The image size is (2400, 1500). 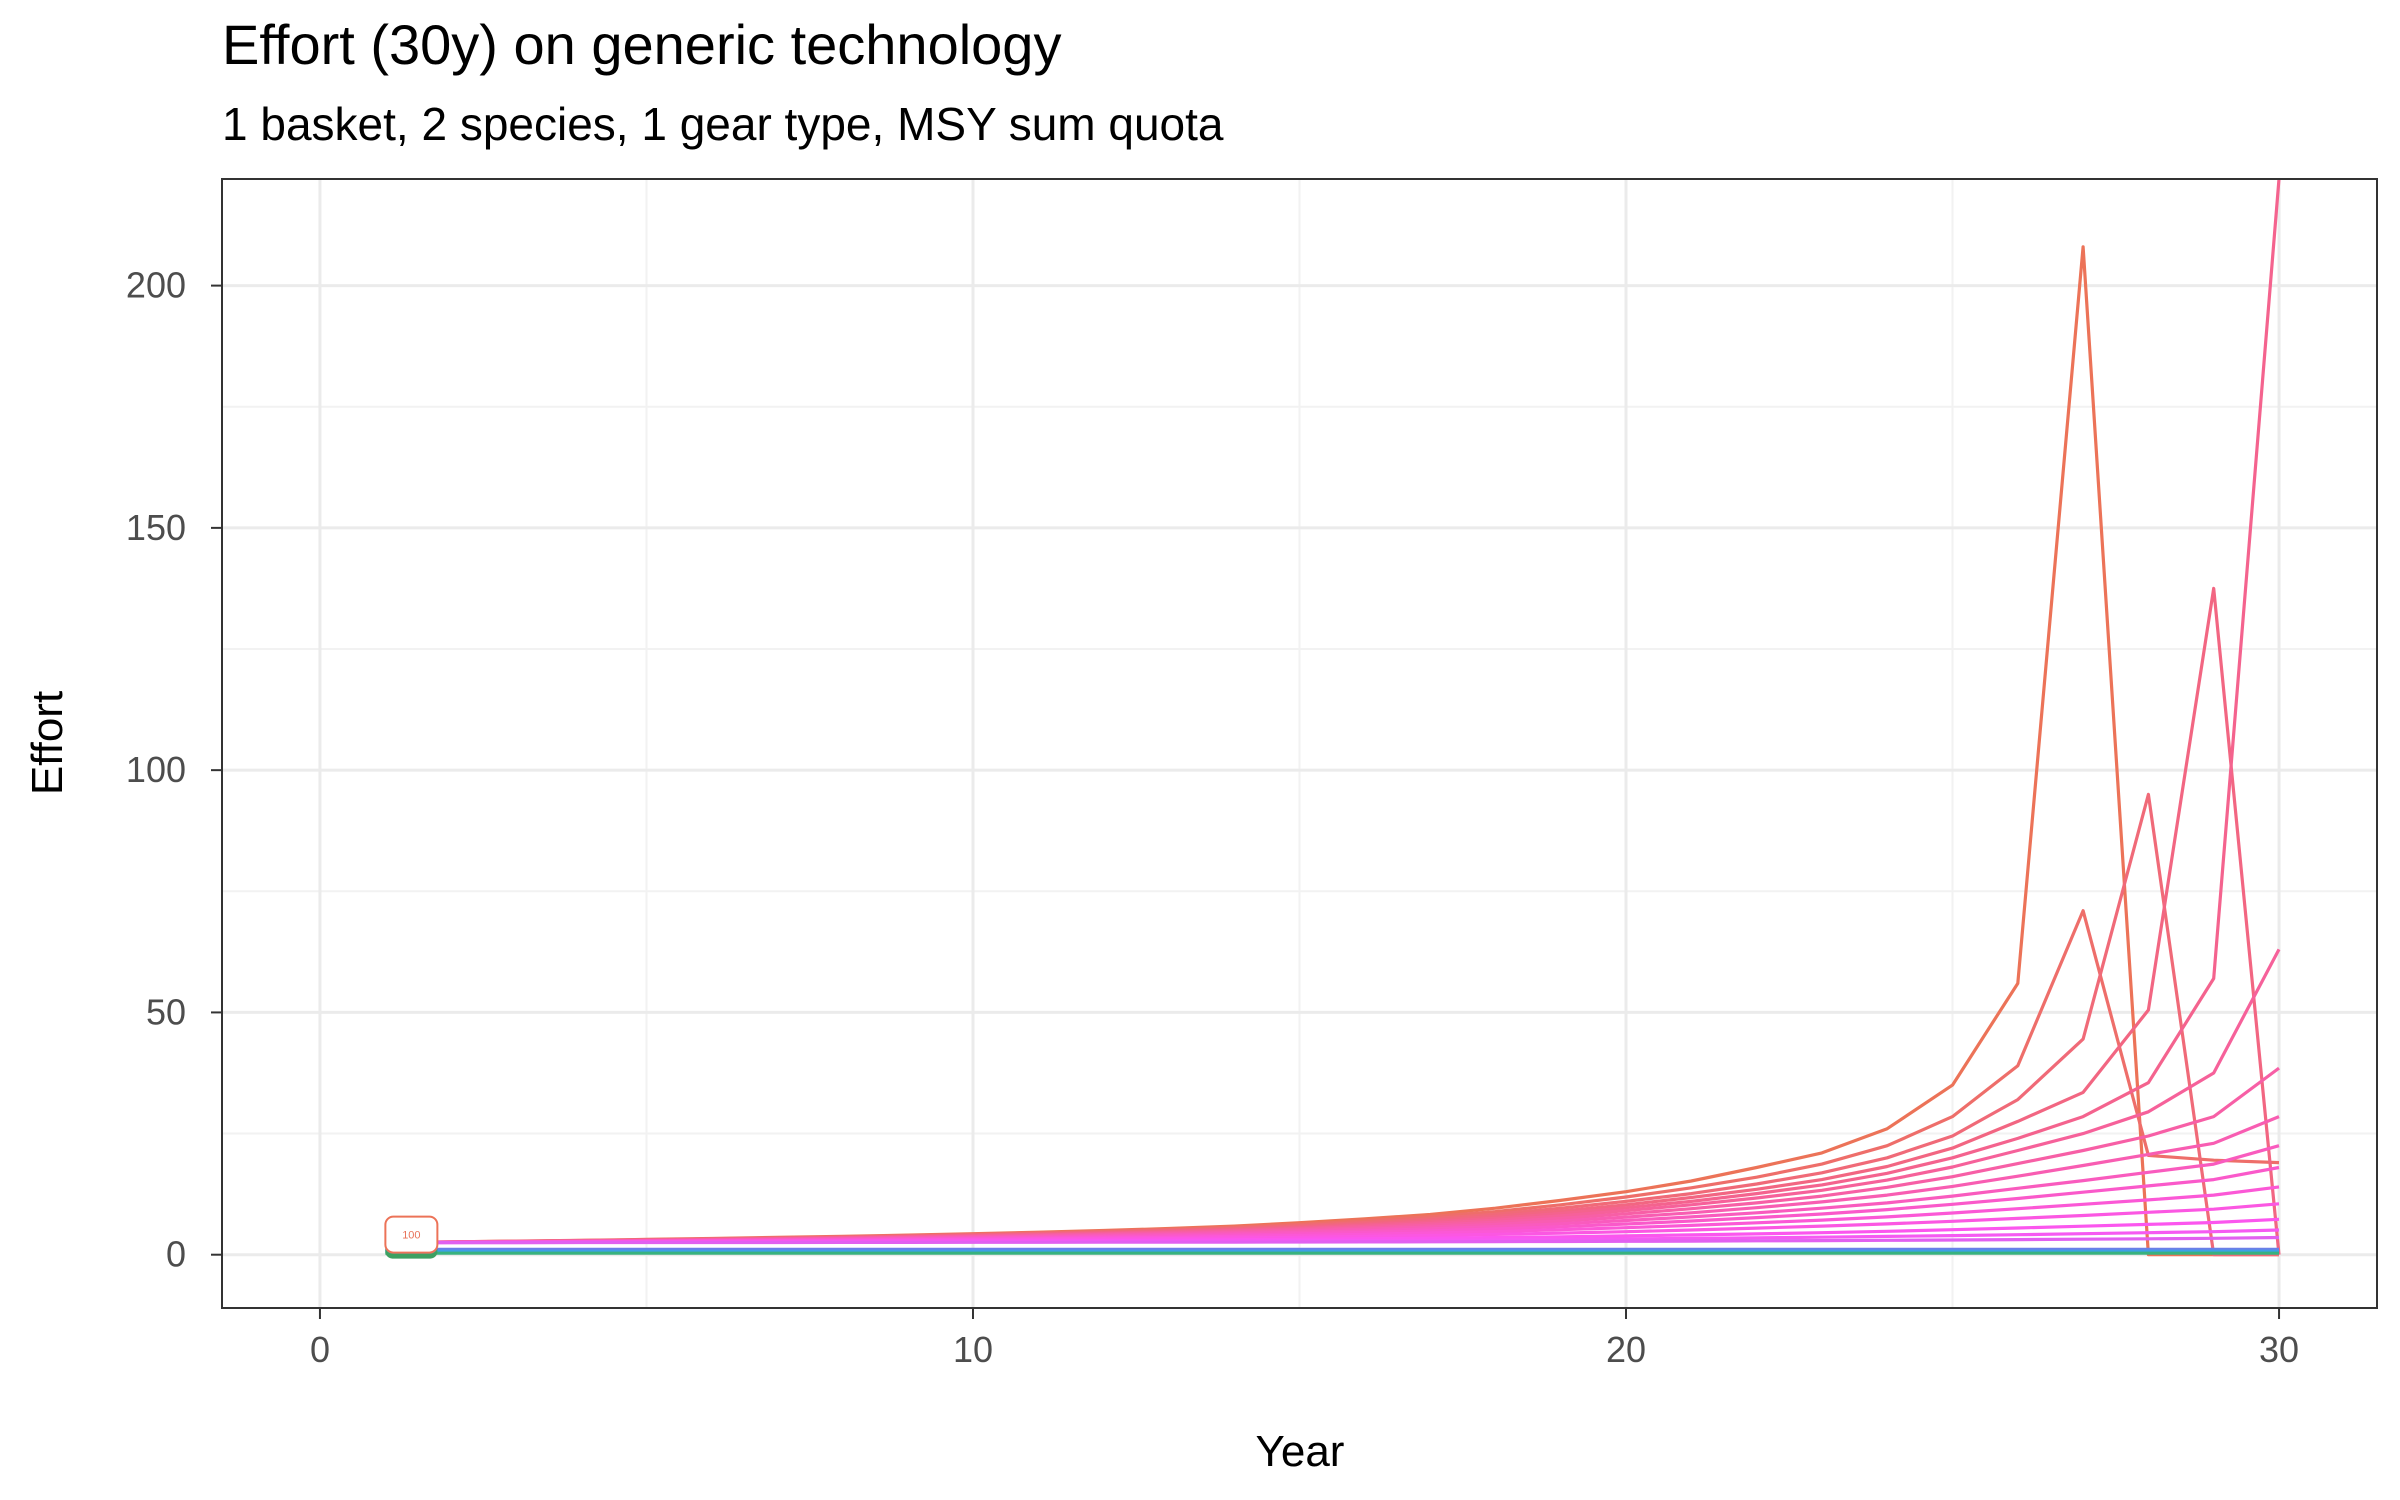 What do you see at coordinates (156, 769) in the screenshot?
I see `y-tick-label: 100` at bounding box center [156, 769].